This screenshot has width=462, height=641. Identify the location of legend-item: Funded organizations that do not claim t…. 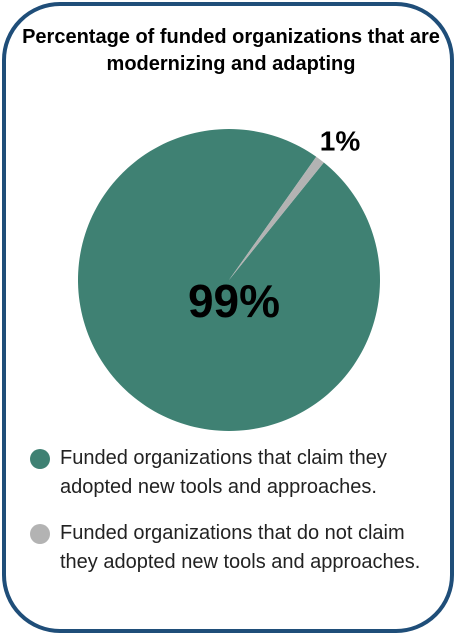
(230, 548).